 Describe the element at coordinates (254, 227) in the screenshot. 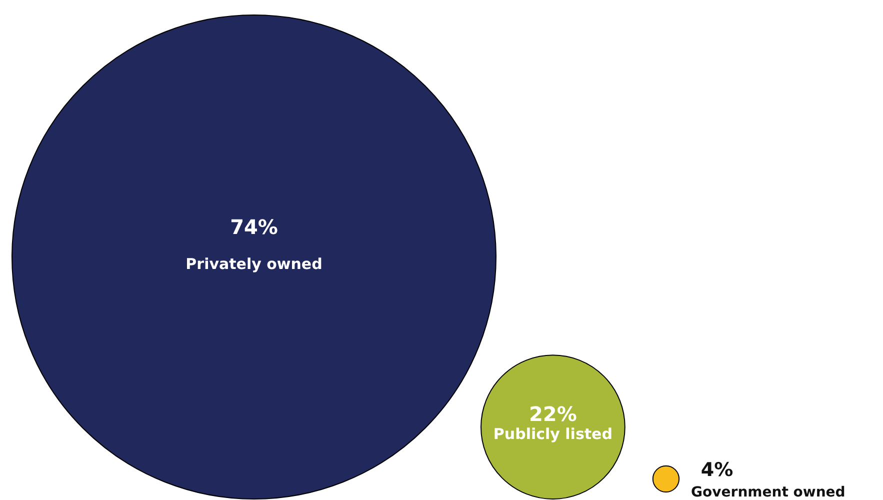

I see `data-label: 74%` at that location.